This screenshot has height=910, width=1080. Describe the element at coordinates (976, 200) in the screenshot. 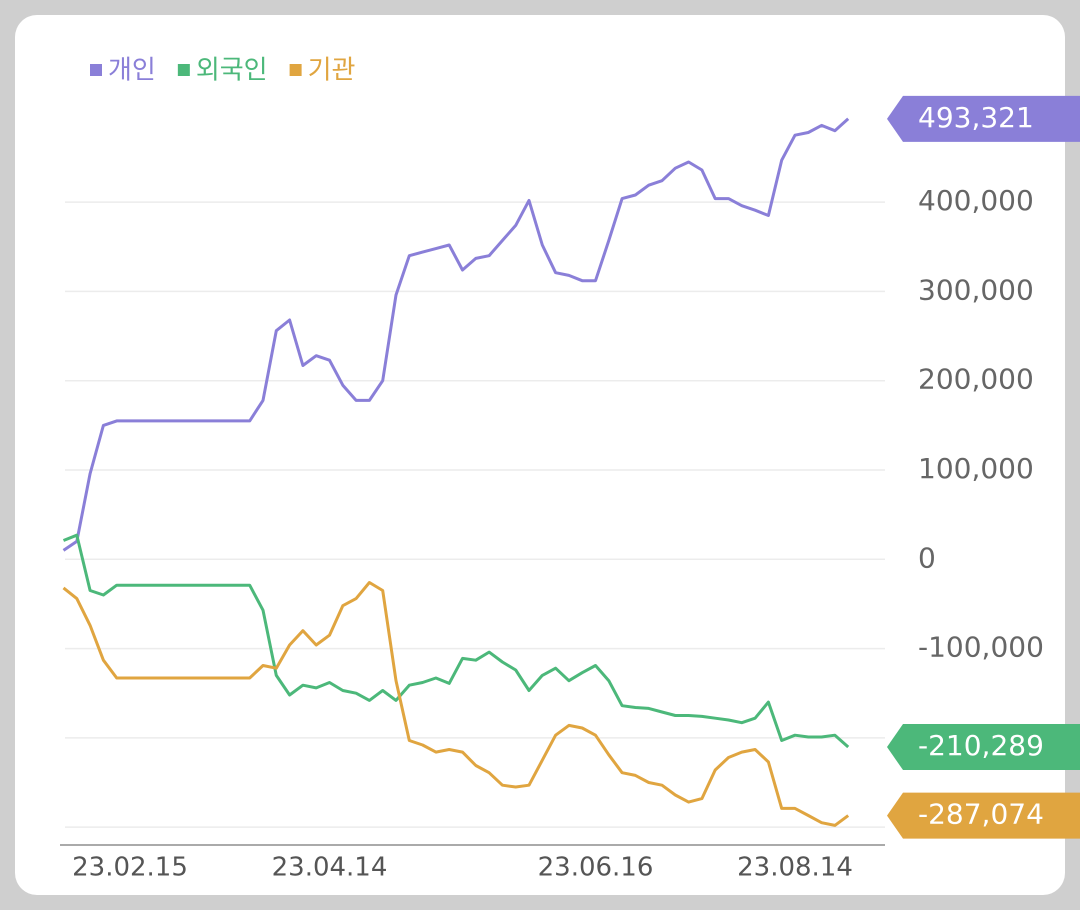

I see `y-tick-label: 400,000` at that location.